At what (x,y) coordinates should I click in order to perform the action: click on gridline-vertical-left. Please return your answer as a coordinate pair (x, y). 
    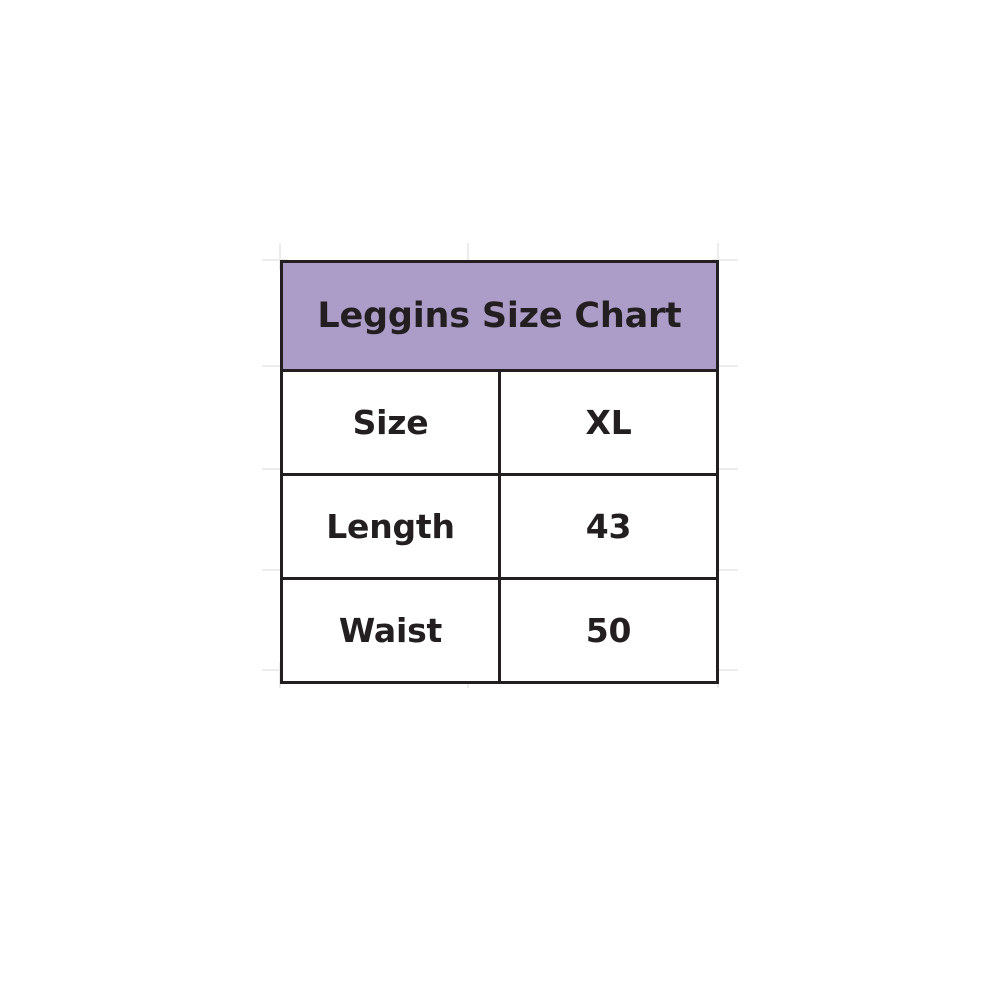
    Looking at the image, I should click on (280, 256).